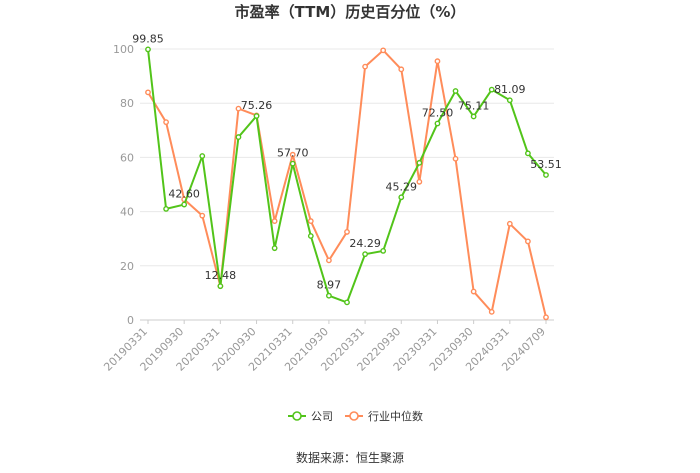 This screenshot has width=700, height=473. Describe the element at coordinates (127, 103) in the screenshot. I see `y-tick-label: 80` at that location.